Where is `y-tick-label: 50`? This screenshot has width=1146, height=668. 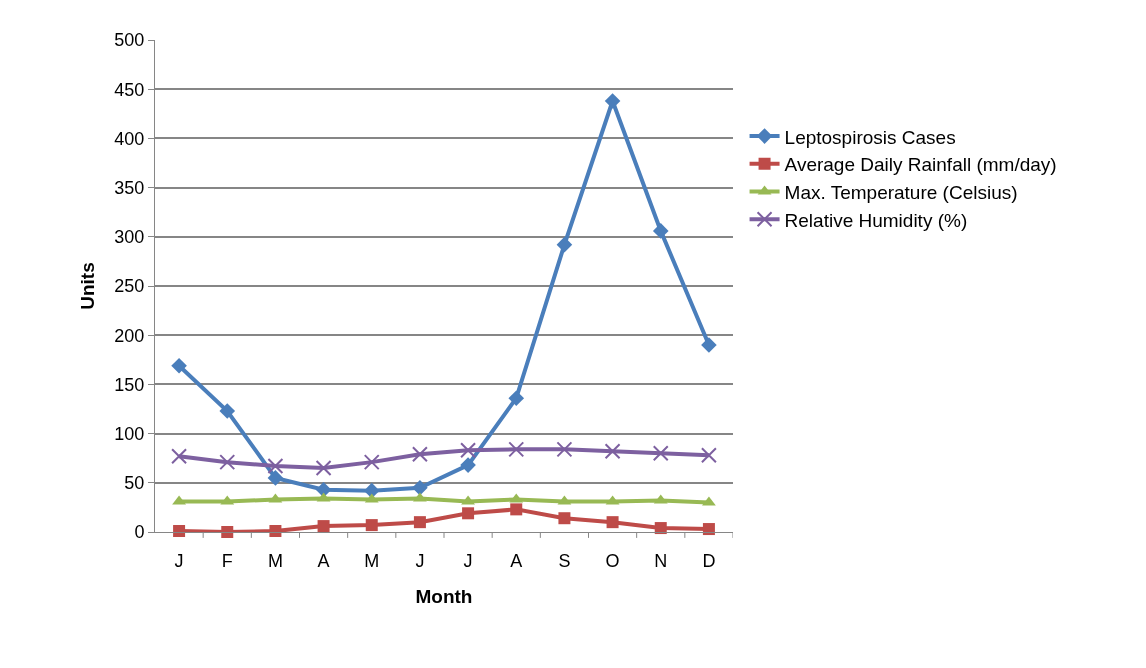
y-tick-label: 50 is located at coordinates (134, 483).